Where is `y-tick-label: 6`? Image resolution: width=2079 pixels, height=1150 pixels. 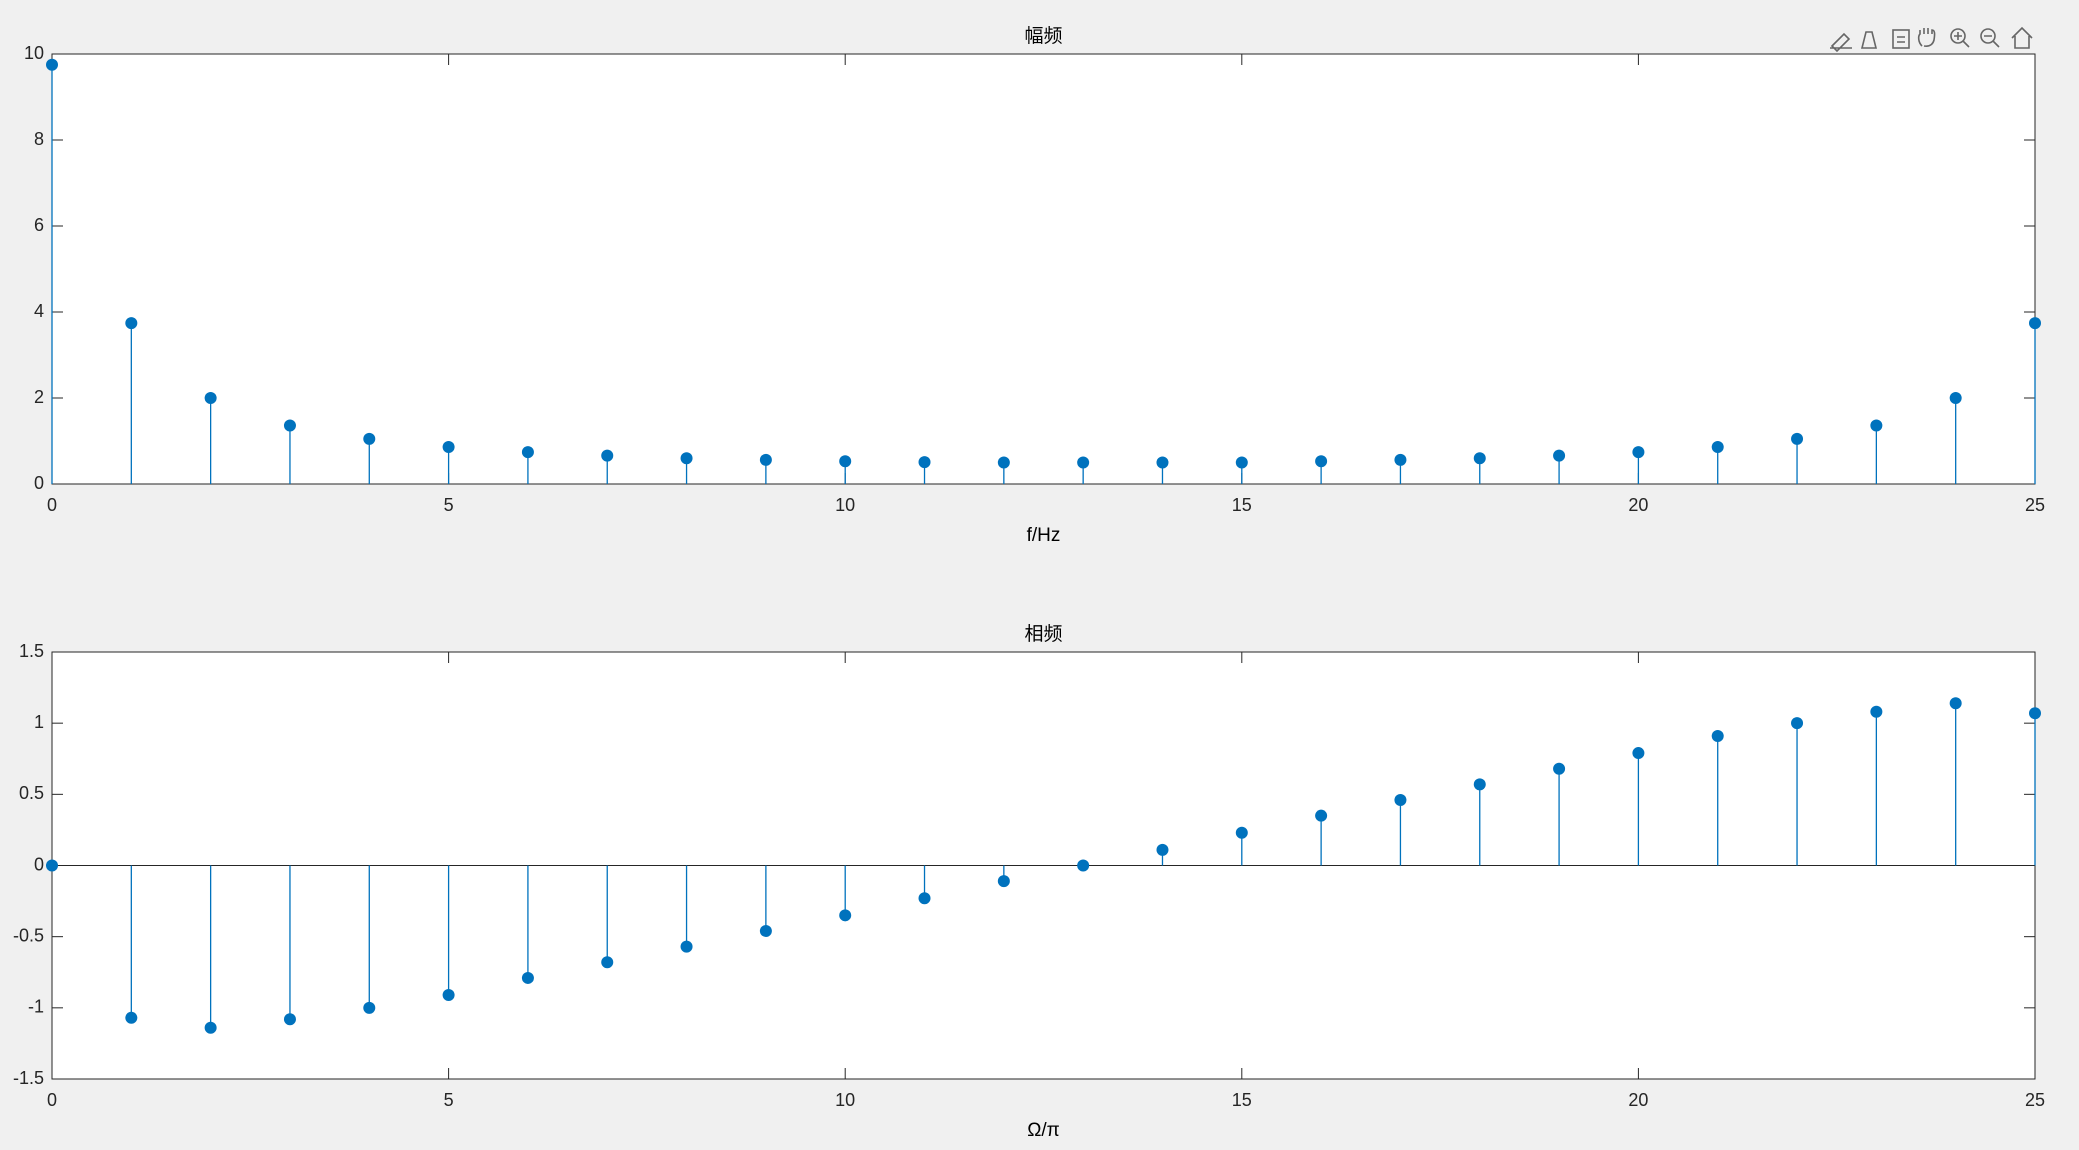 y-tick-label: 6 is located at coordinates (39, 225).